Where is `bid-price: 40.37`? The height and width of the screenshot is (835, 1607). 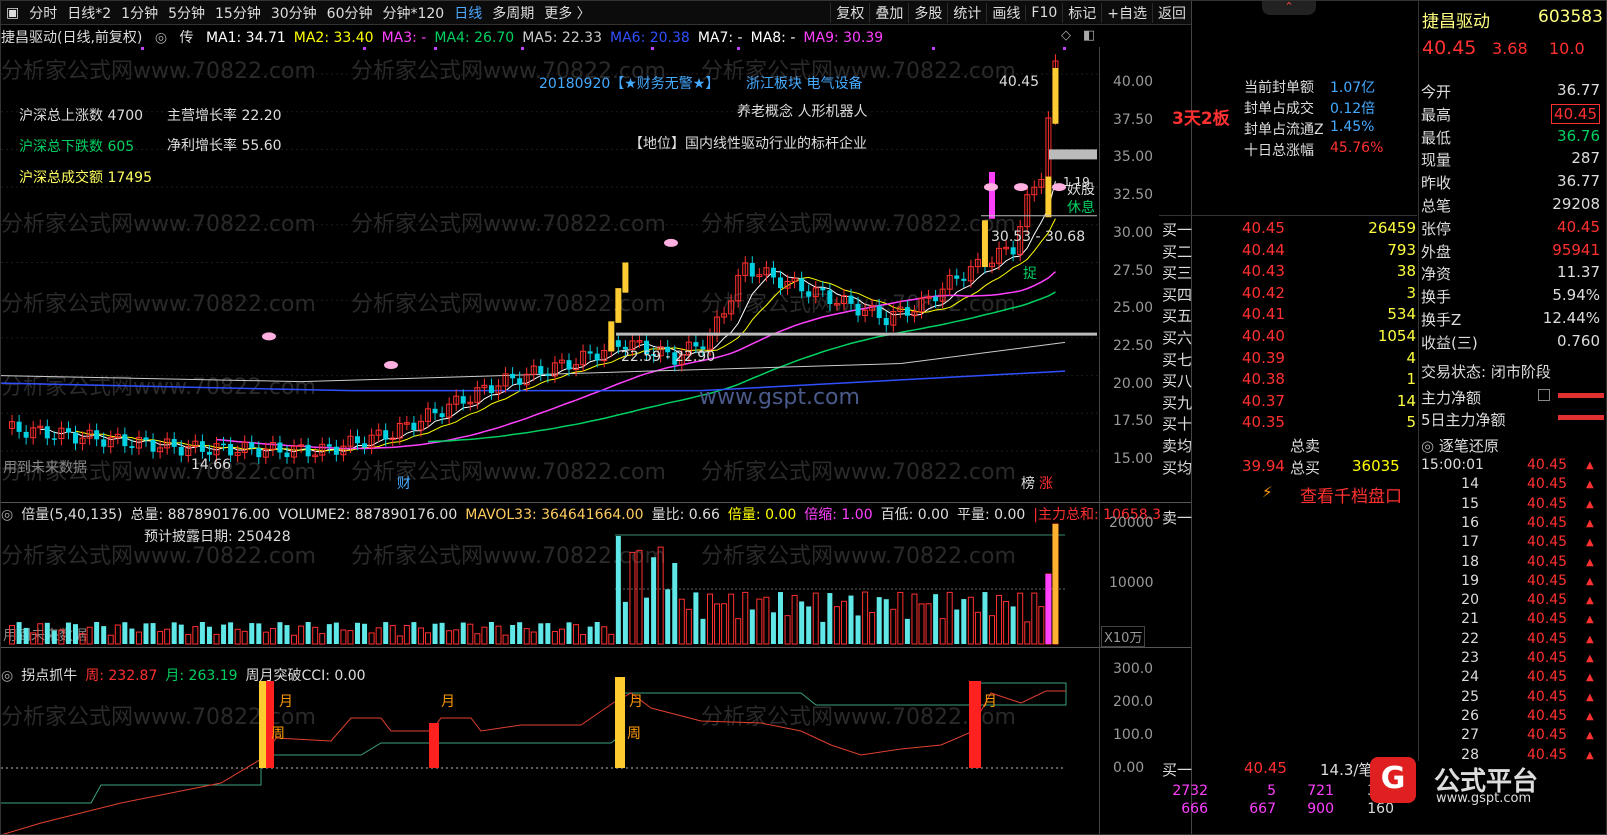 bid-price: 40.37 is located at coordinates (1263, 400).